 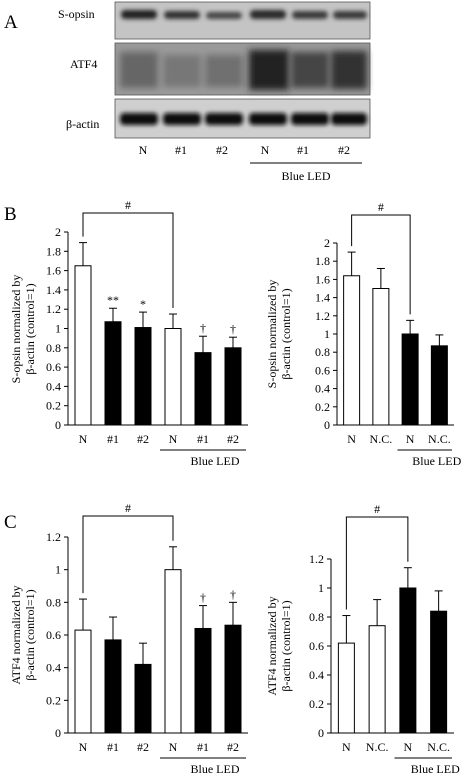 I want to click on blot-lane-6: #2, so click(x=344, y=150).